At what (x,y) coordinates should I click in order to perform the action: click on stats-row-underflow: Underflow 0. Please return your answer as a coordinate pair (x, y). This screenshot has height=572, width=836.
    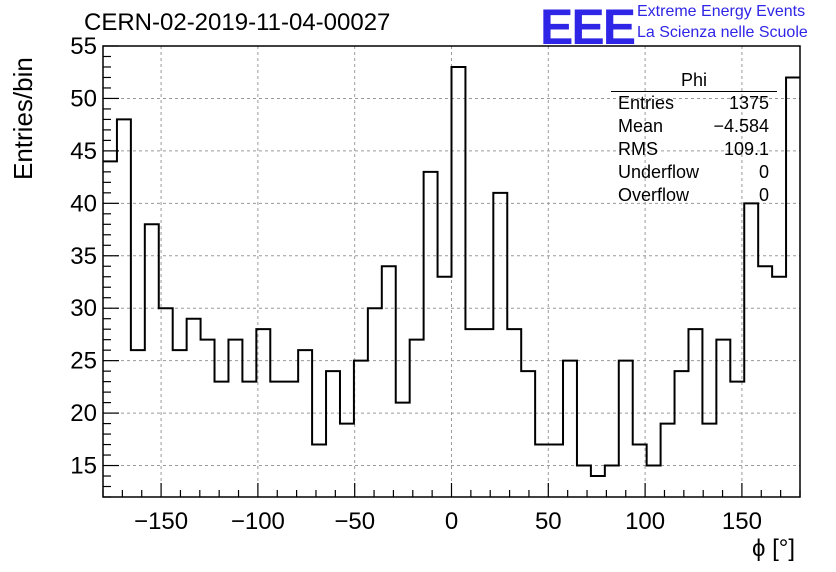
    Looking at the image, I should click on (694, 172).